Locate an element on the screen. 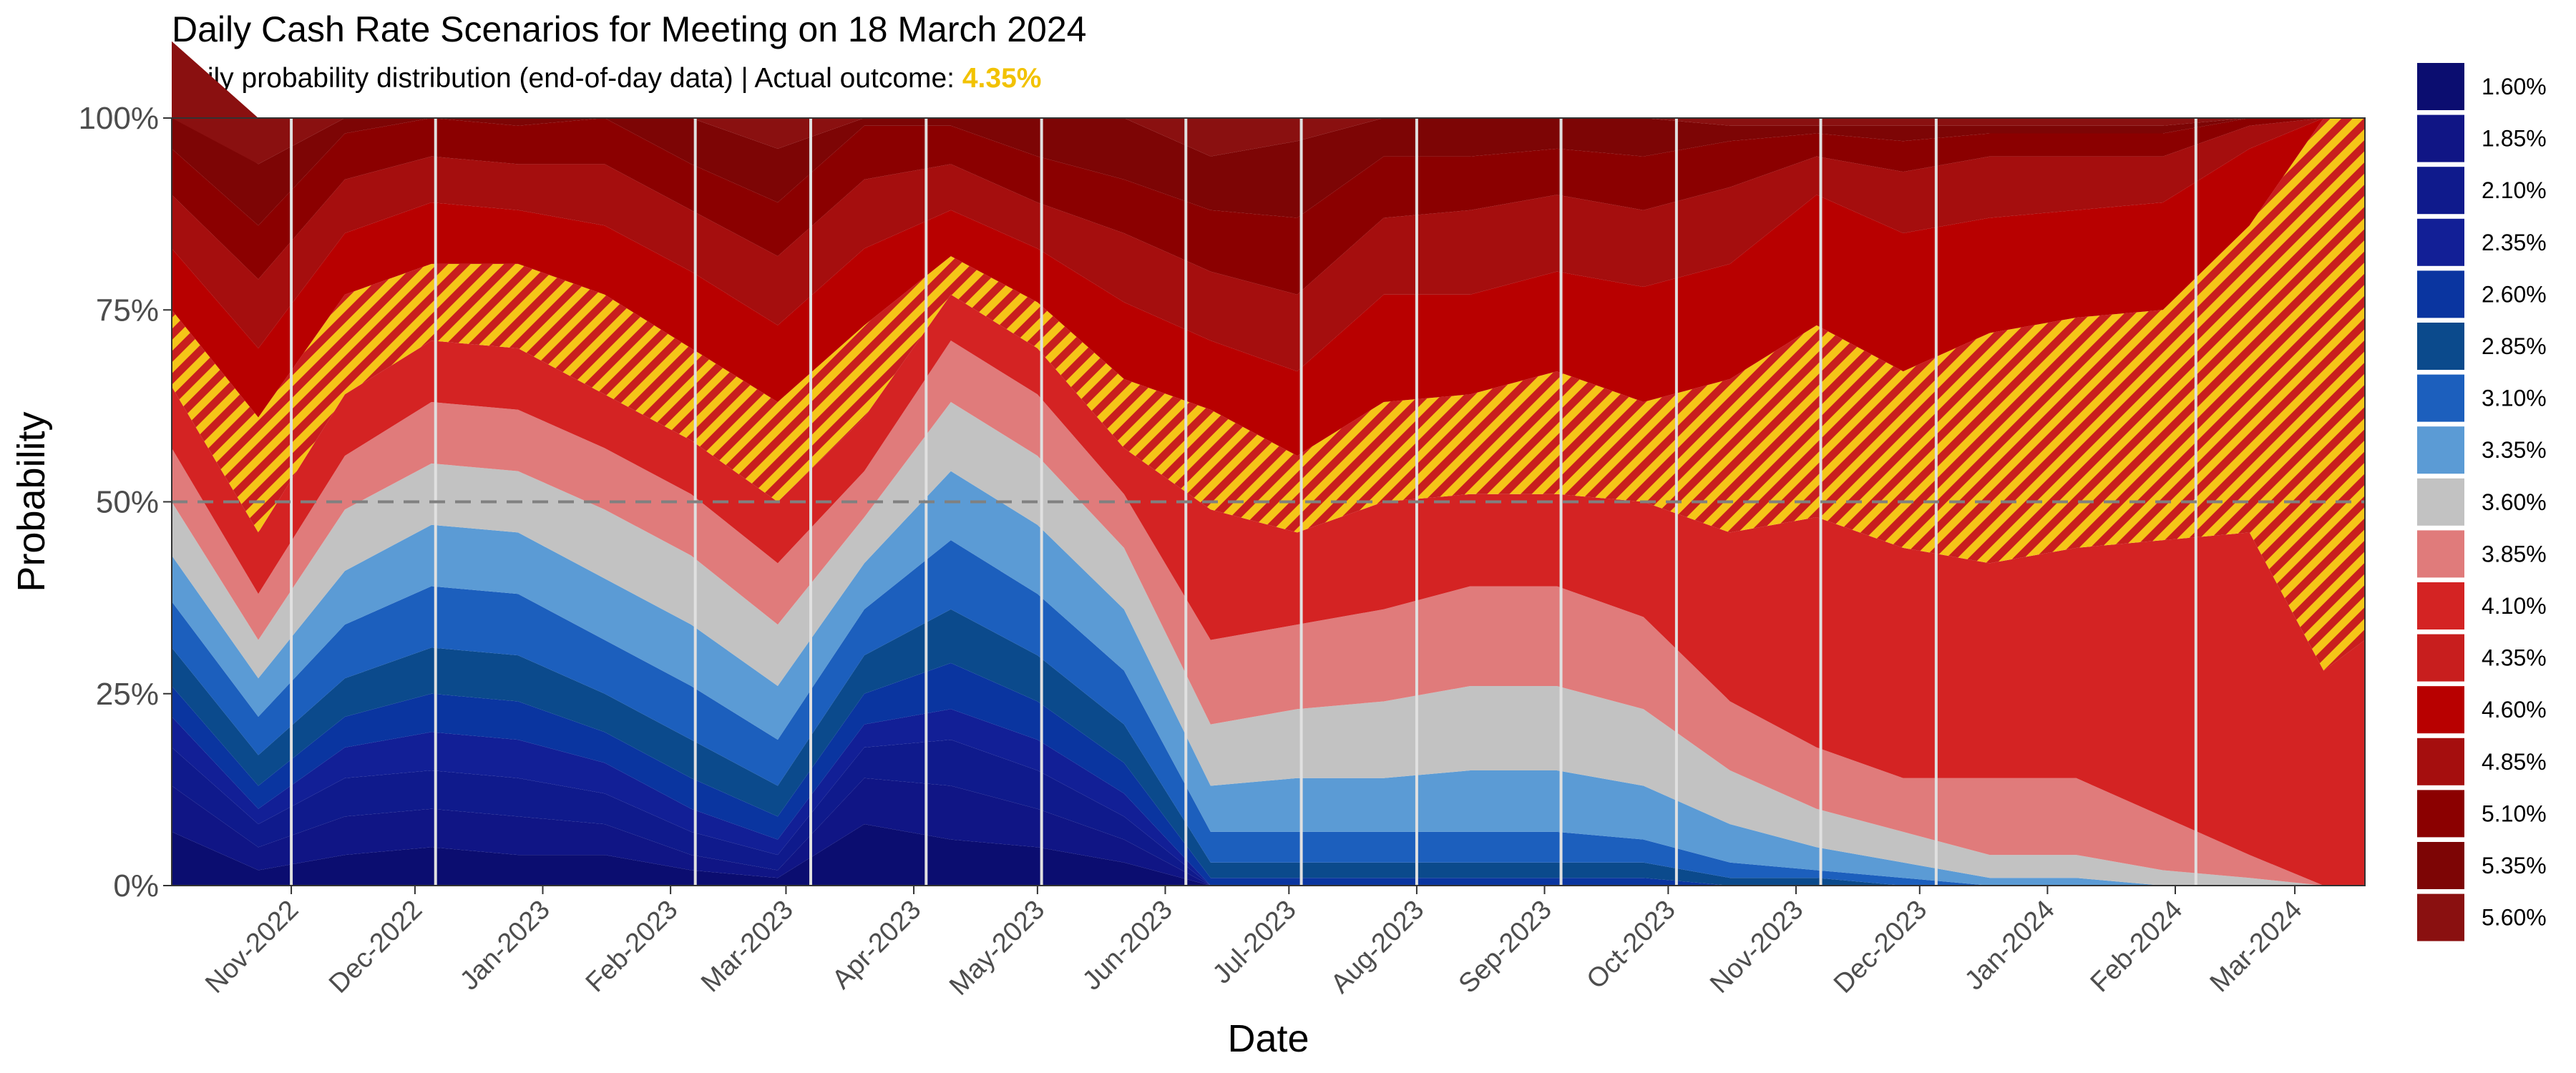 The height and width of the screenshot is (1073, 2576). y-axis: 0% 25% 50% 75% 100% is located at coordinates (125, 502).